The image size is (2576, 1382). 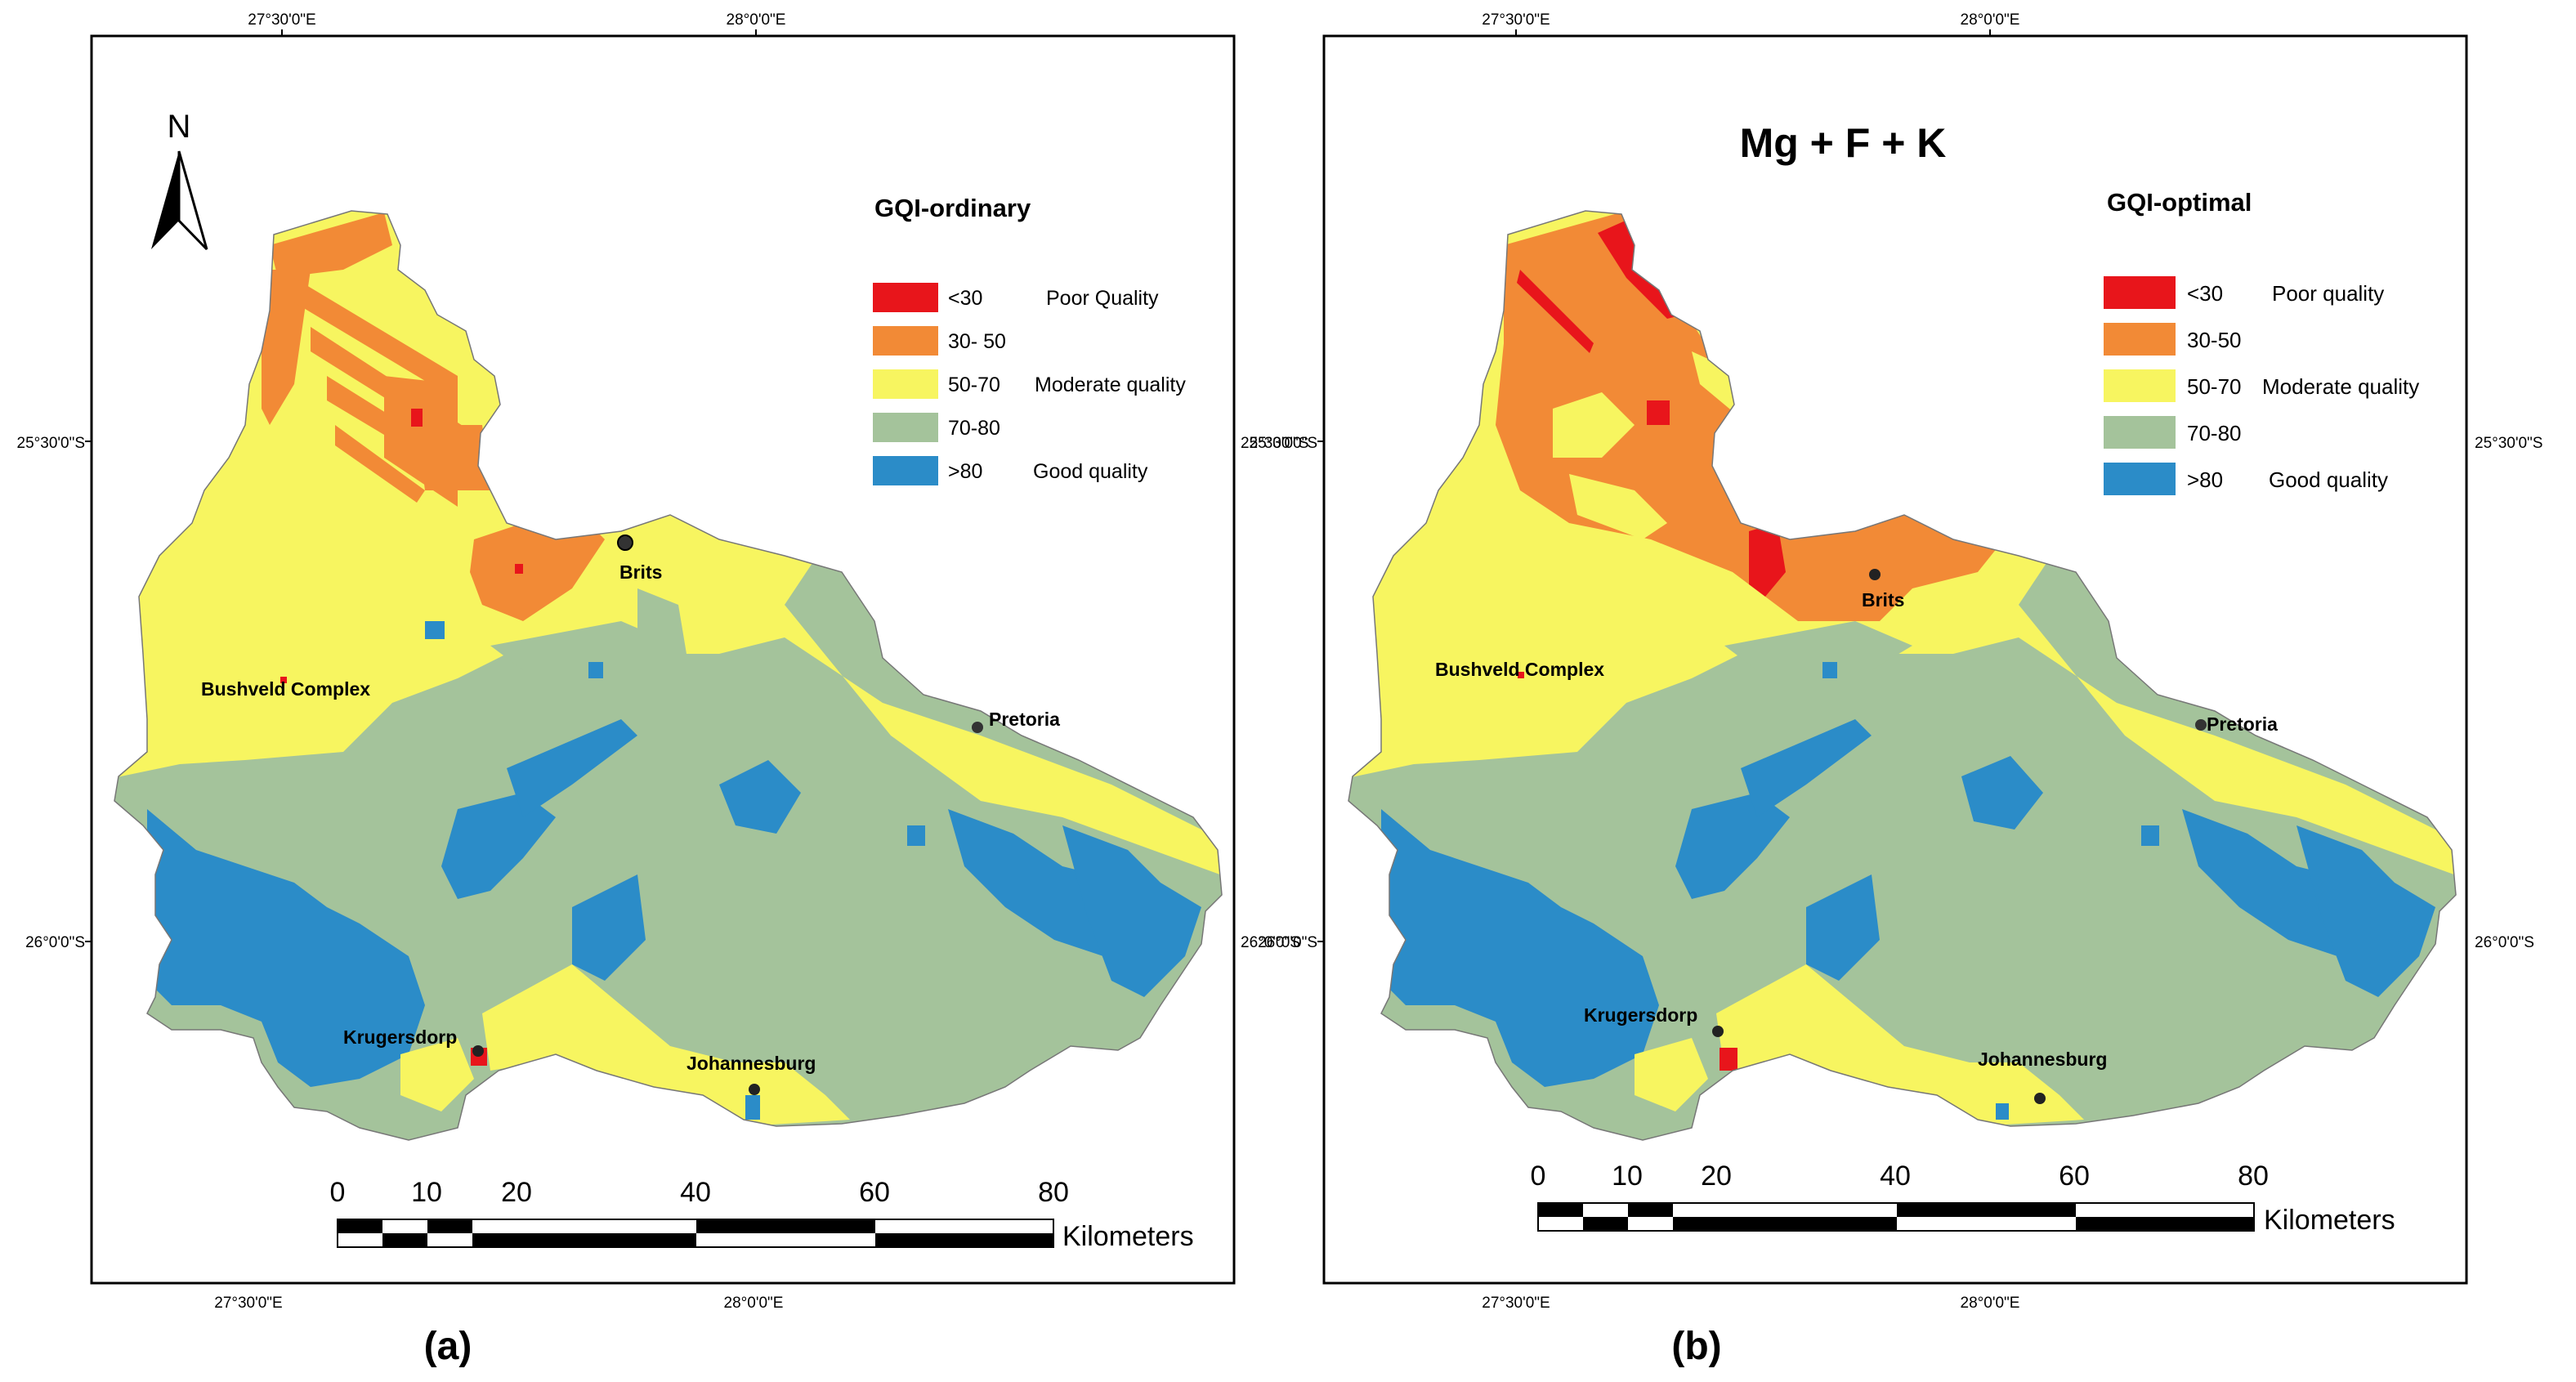 I want to click on legend-item: <30 Poor quality, so click(x=2244, y=292).